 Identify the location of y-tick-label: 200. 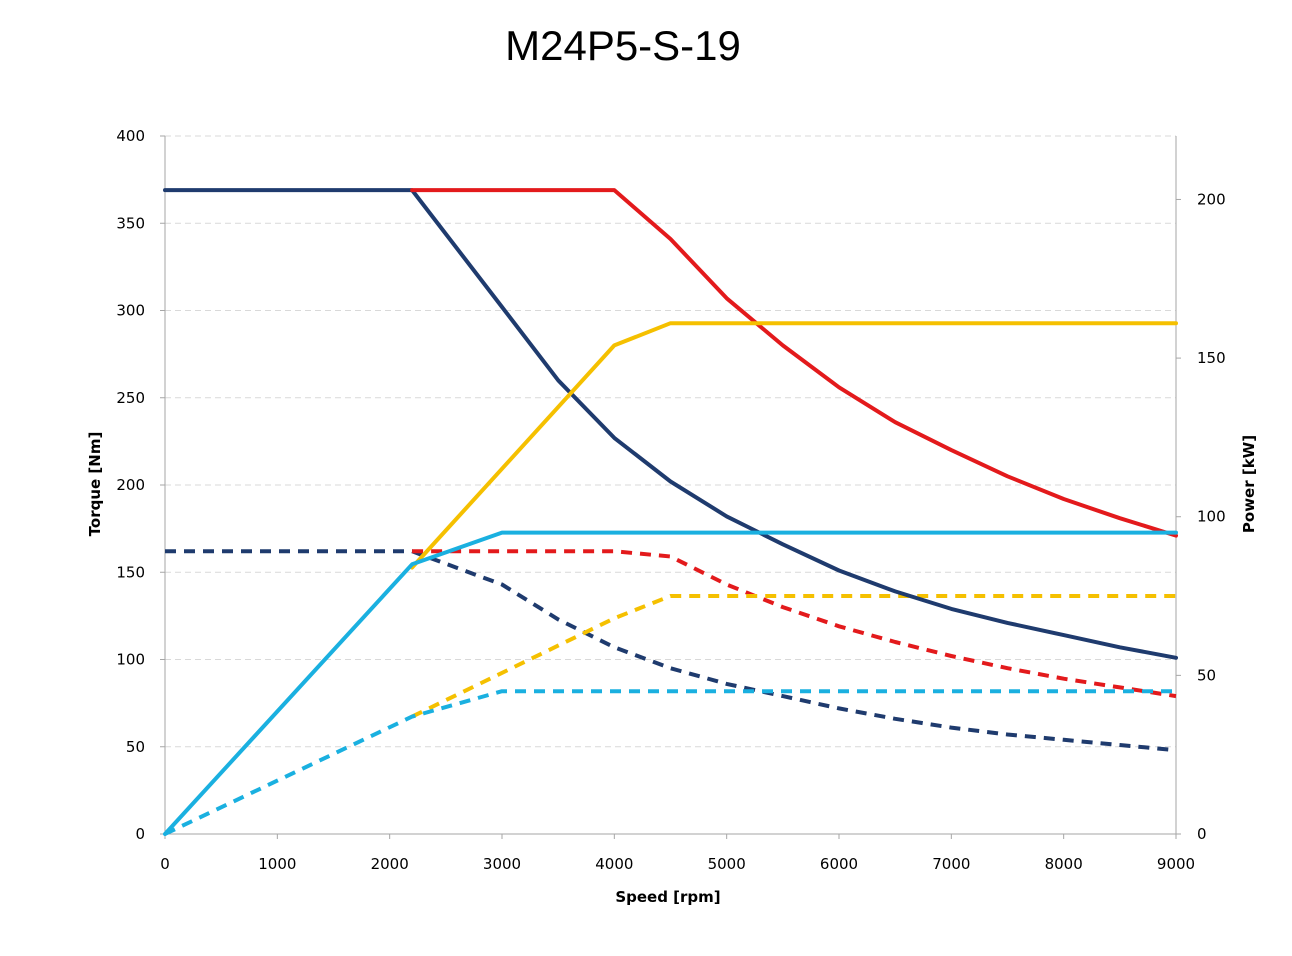
(130, 485).